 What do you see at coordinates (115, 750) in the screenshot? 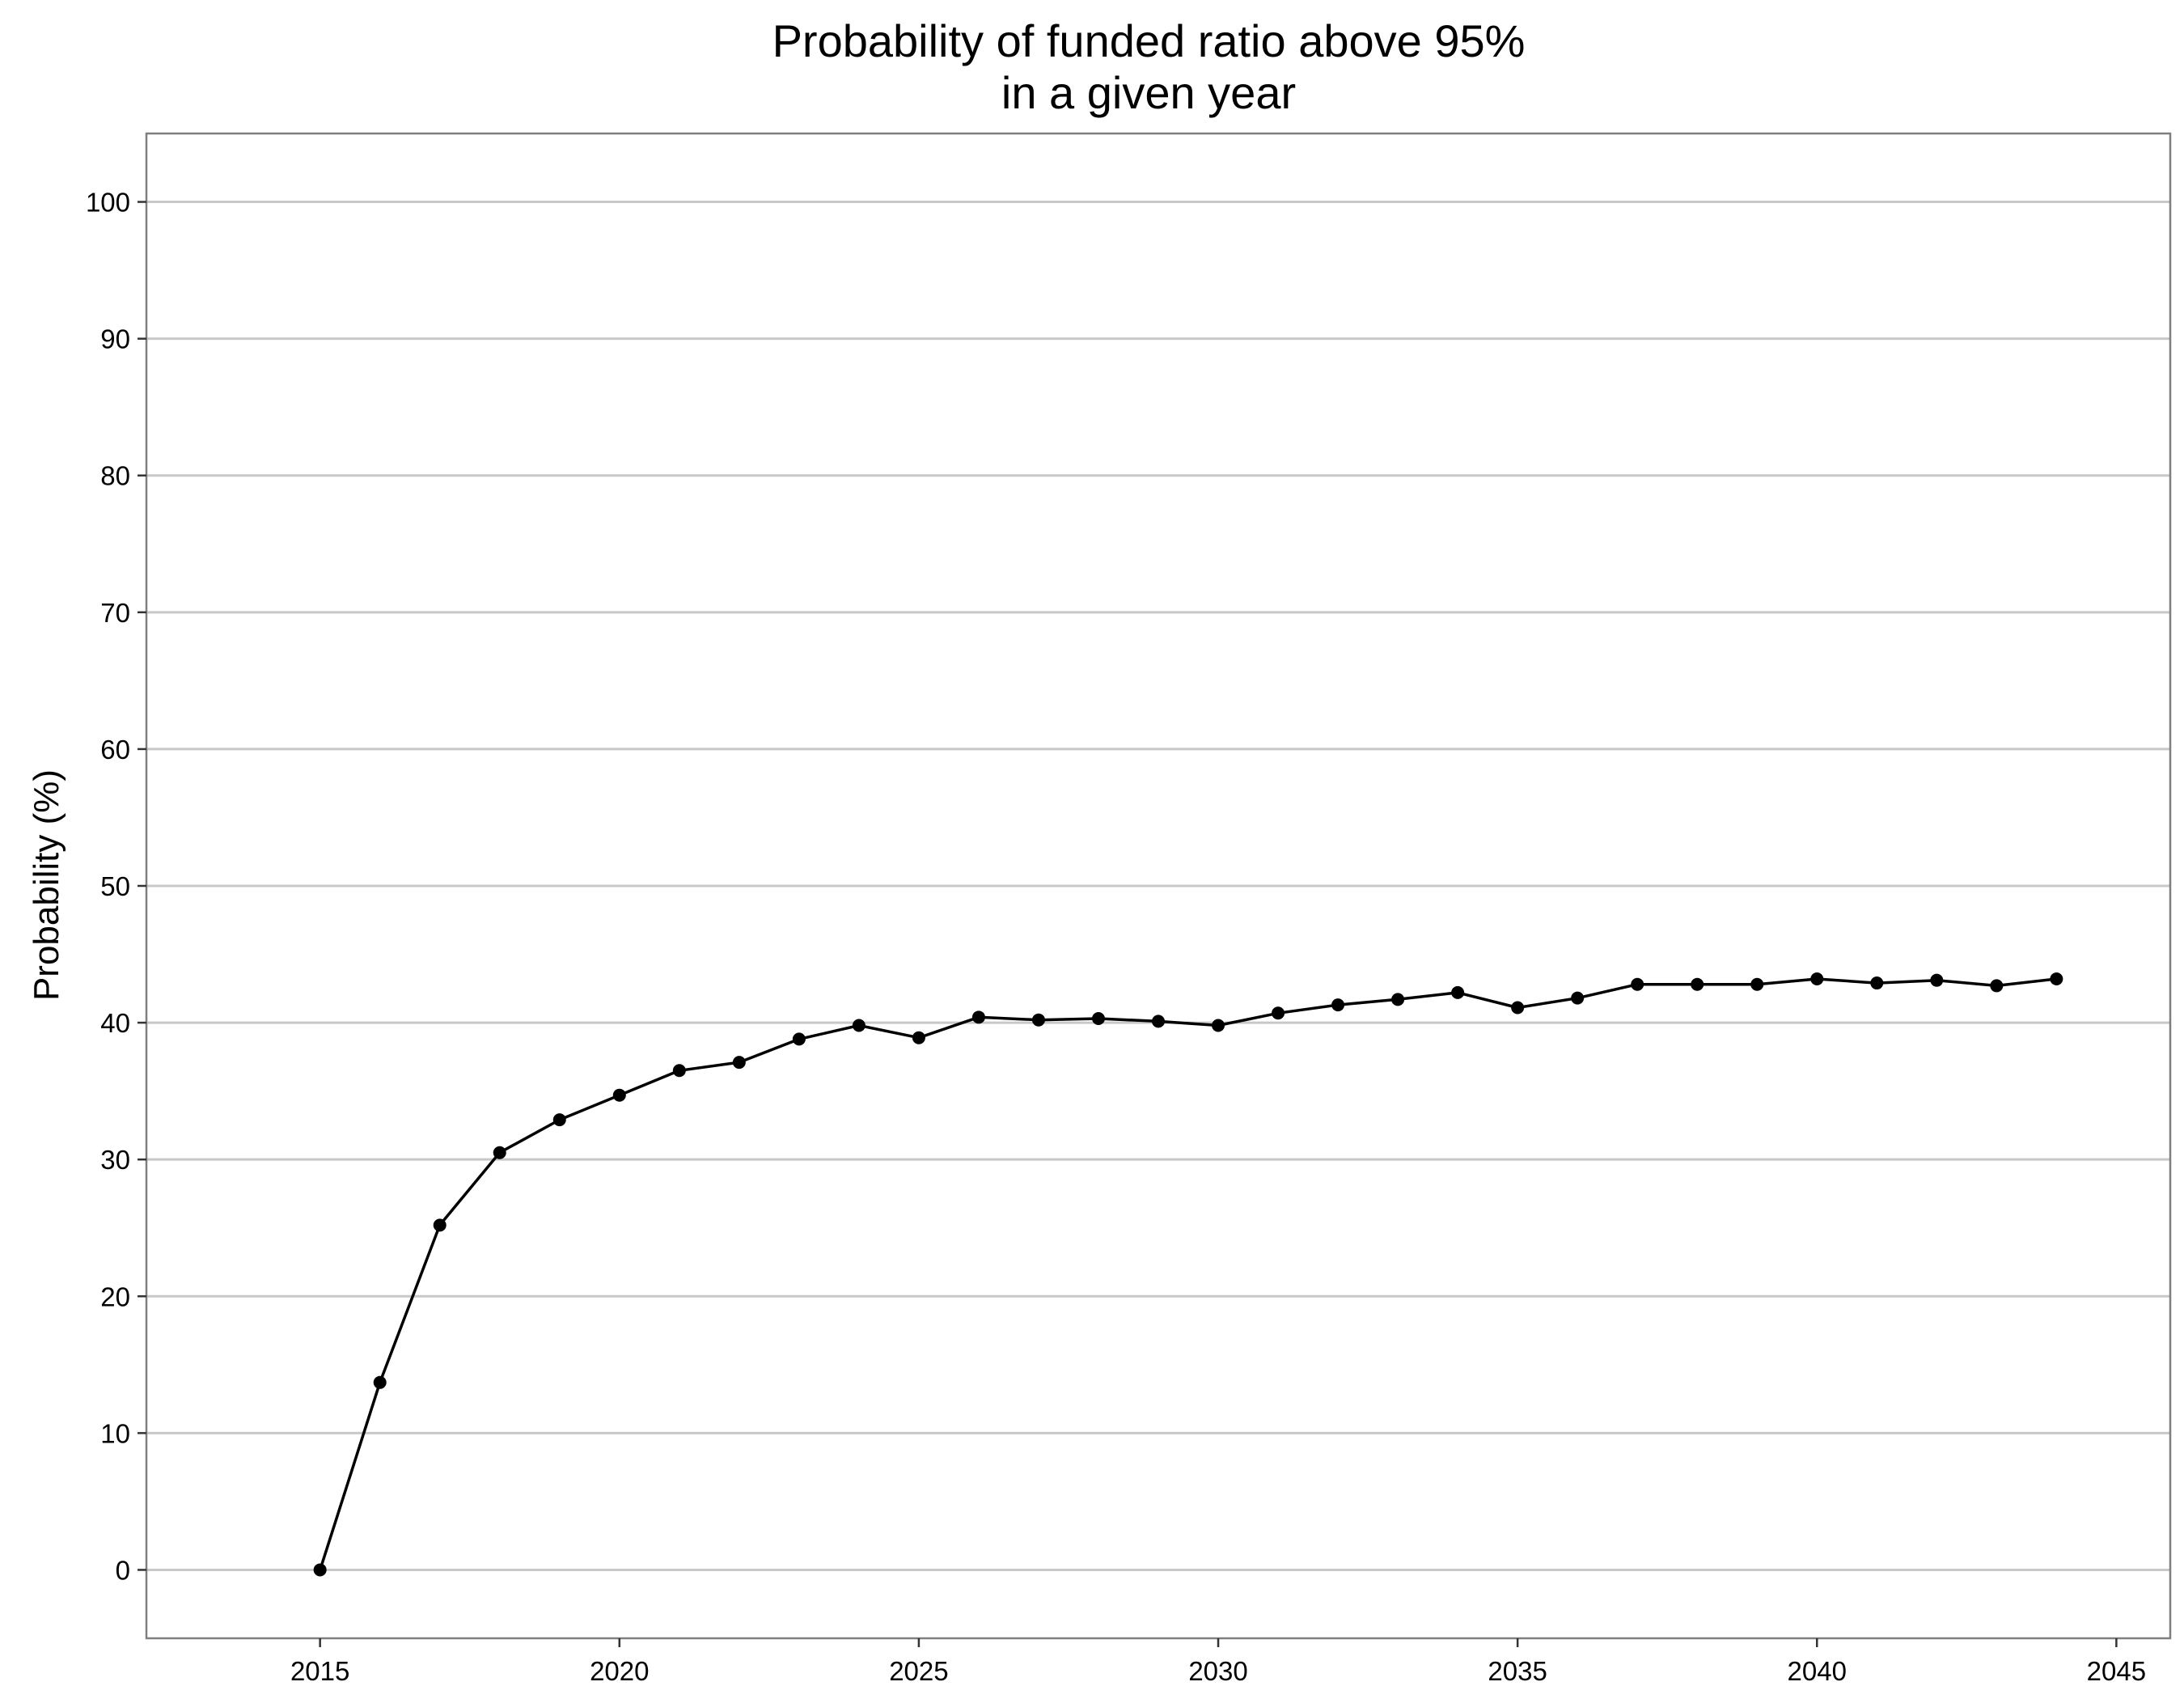
I see `y-tick-label-60: 60` at bounding box center [115, 750].